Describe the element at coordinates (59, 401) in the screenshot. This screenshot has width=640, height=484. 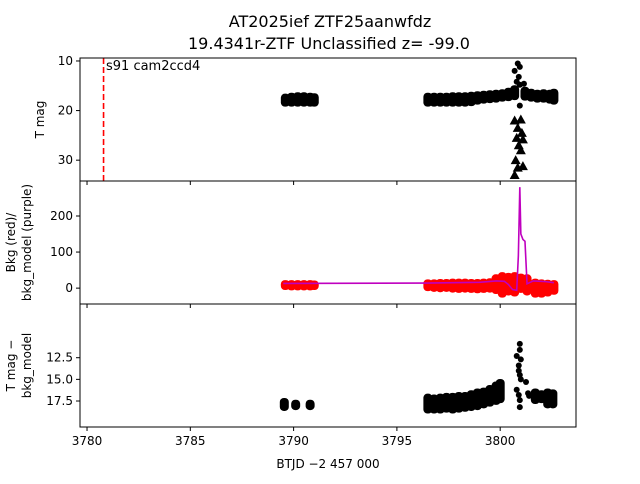
I see `y-tick-label: 17.5` at that location.